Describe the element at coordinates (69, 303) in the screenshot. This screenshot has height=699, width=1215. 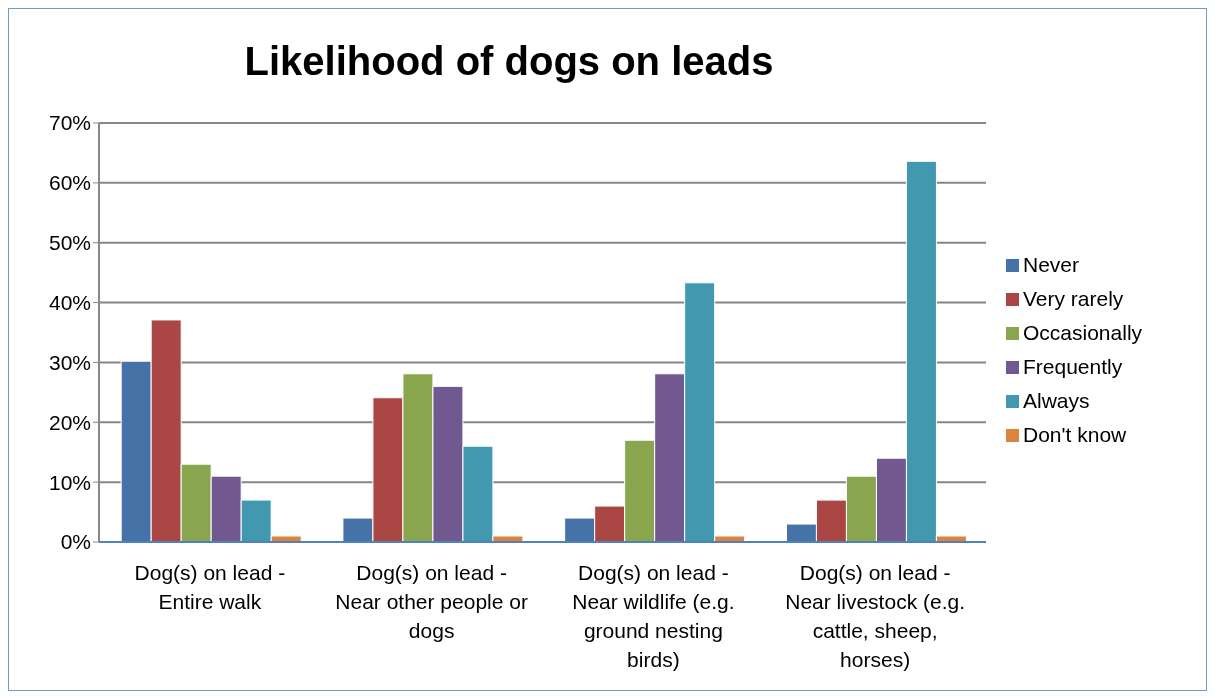
I see `y-tick-label: 40%` at that location.